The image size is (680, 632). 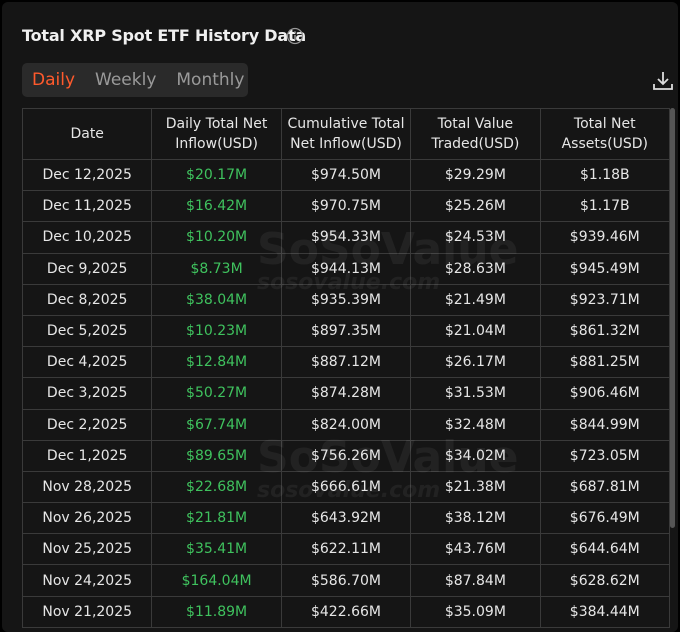 What do you see at coordinates (475, 299) in the screenshot?
I see `cell: $21.49M` at bounding box center [475, 299].